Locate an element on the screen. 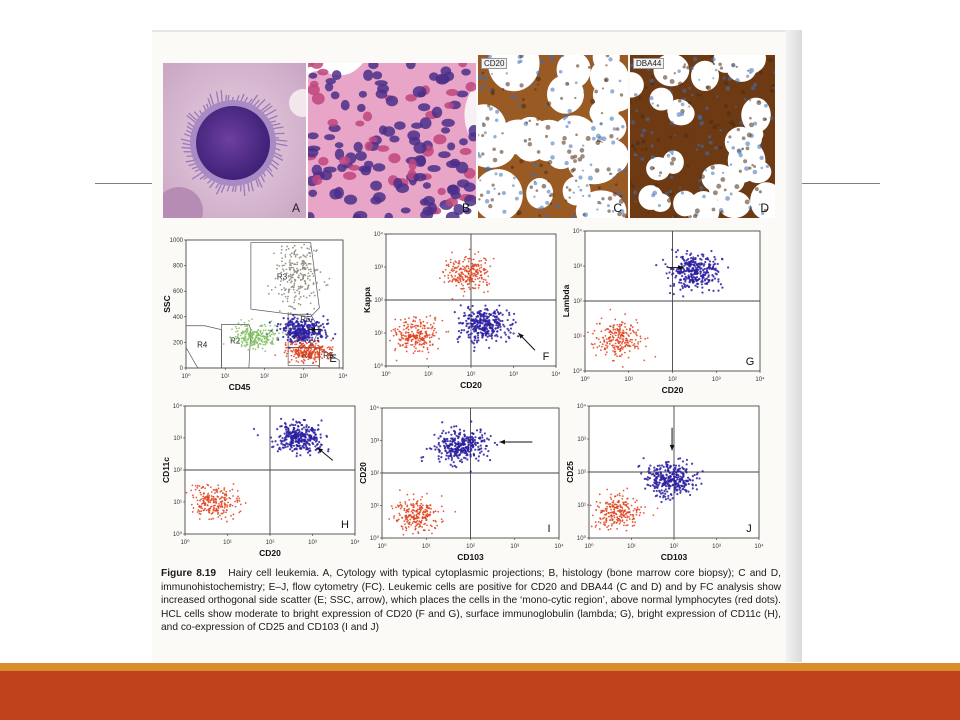 This screenshot has height=720, width=960. panel-letter-j: J is located at coordinates (749, 529).